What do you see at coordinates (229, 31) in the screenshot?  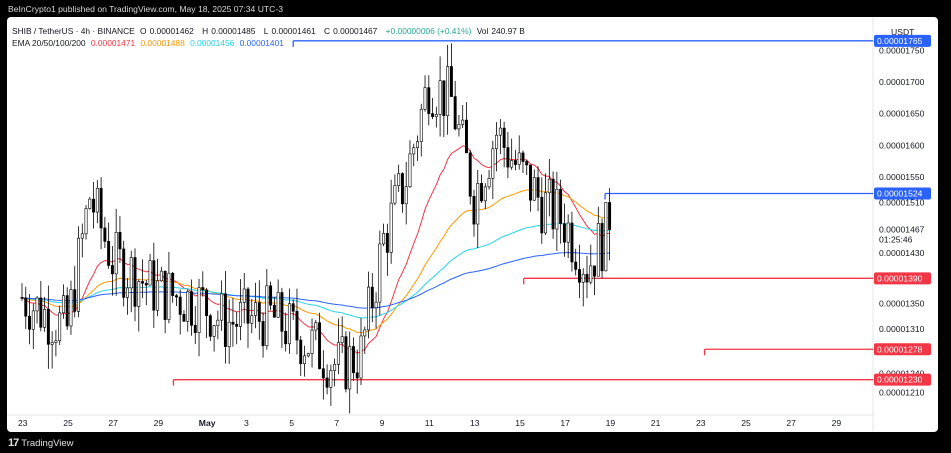 I see `high-value: H 0.00001485` at bounding box center [229, 31].